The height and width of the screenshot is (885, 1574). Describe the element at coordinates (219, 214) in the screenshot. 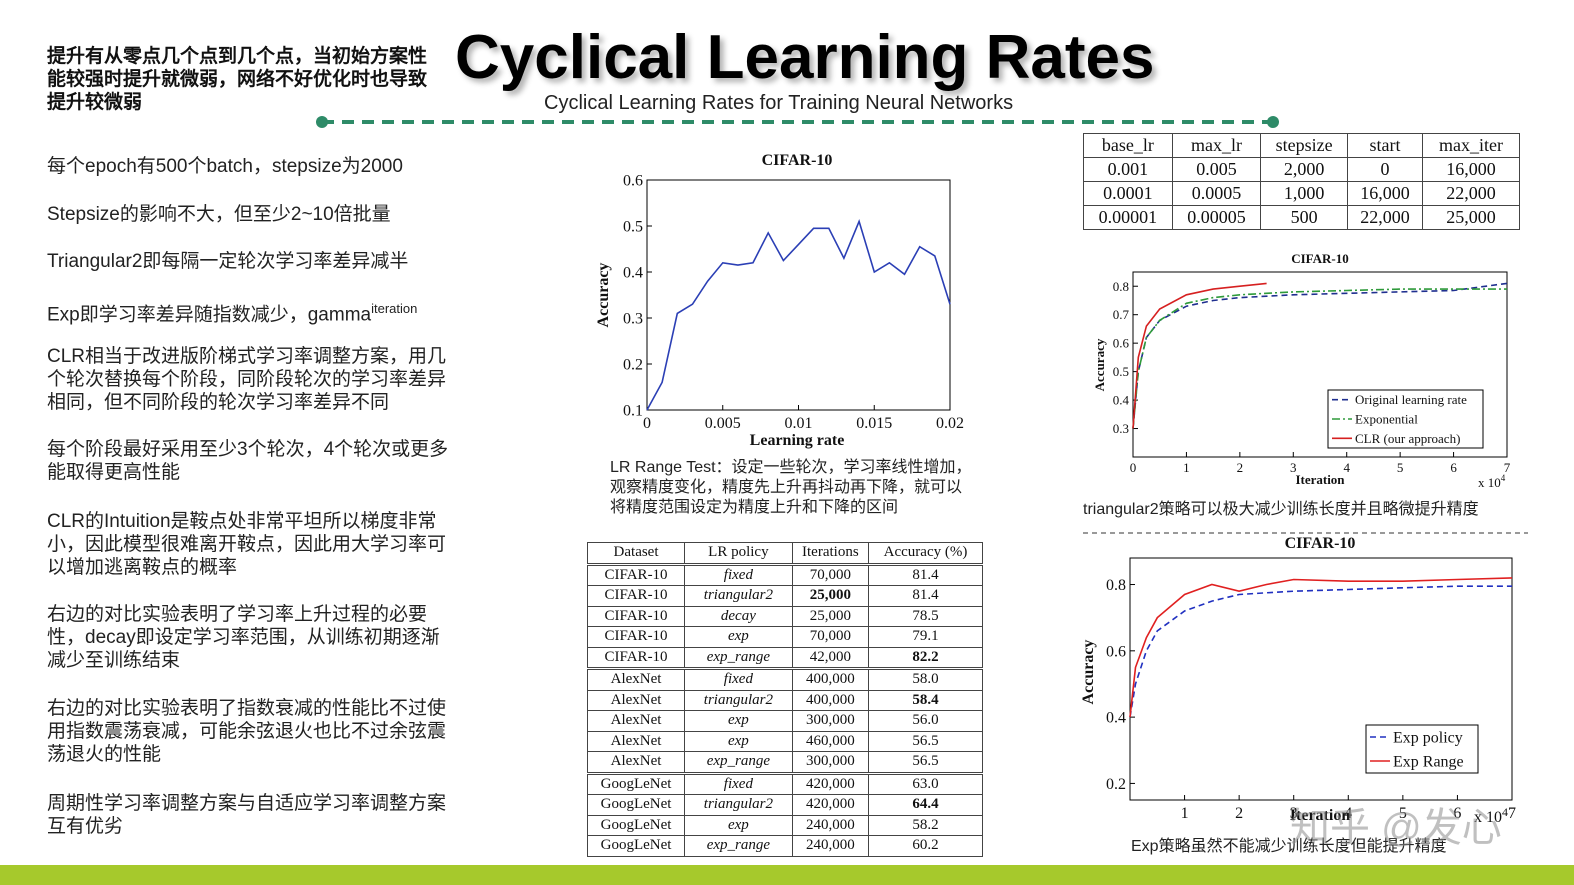

I see `paragraph: Stepsize的影响不大，但至少2~10倍批量` at that location.